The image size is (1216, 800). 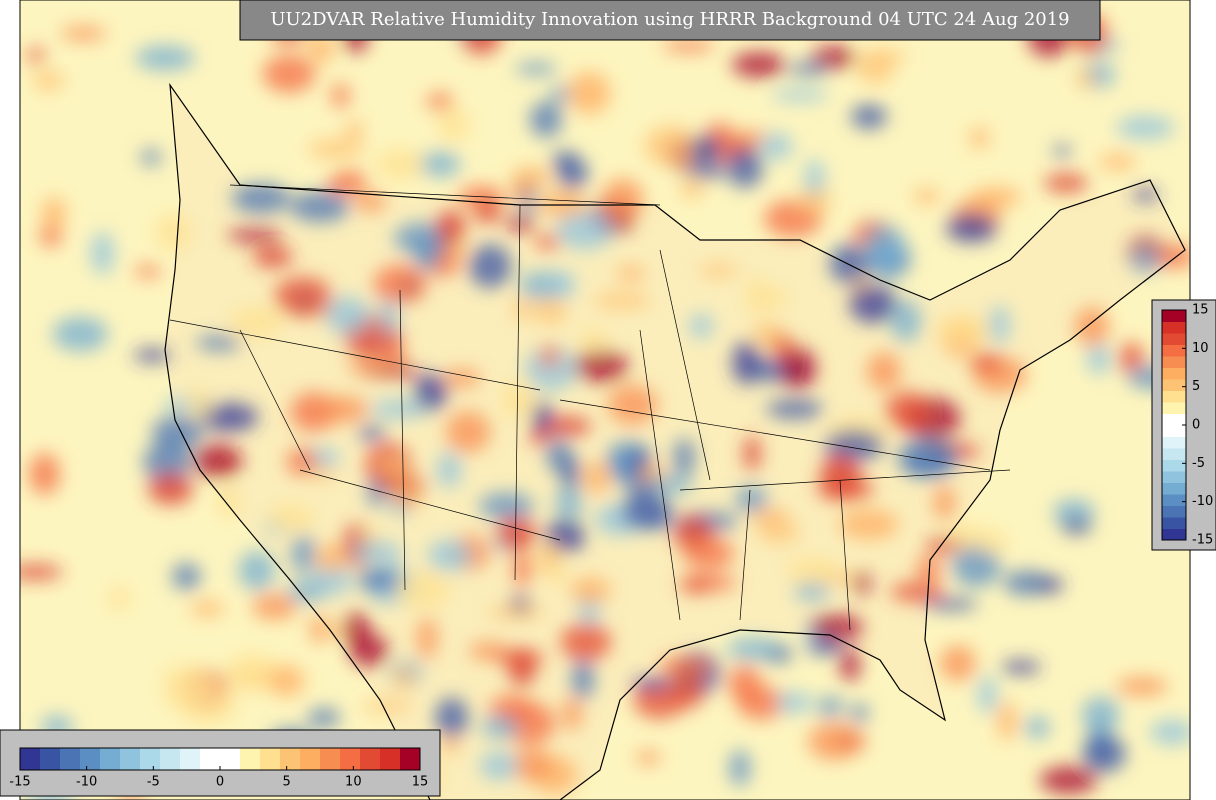 What do you see at coordinates (420, 782) in the screenshot?
I see `tick-label: 15` at bounding box center [420, 782].